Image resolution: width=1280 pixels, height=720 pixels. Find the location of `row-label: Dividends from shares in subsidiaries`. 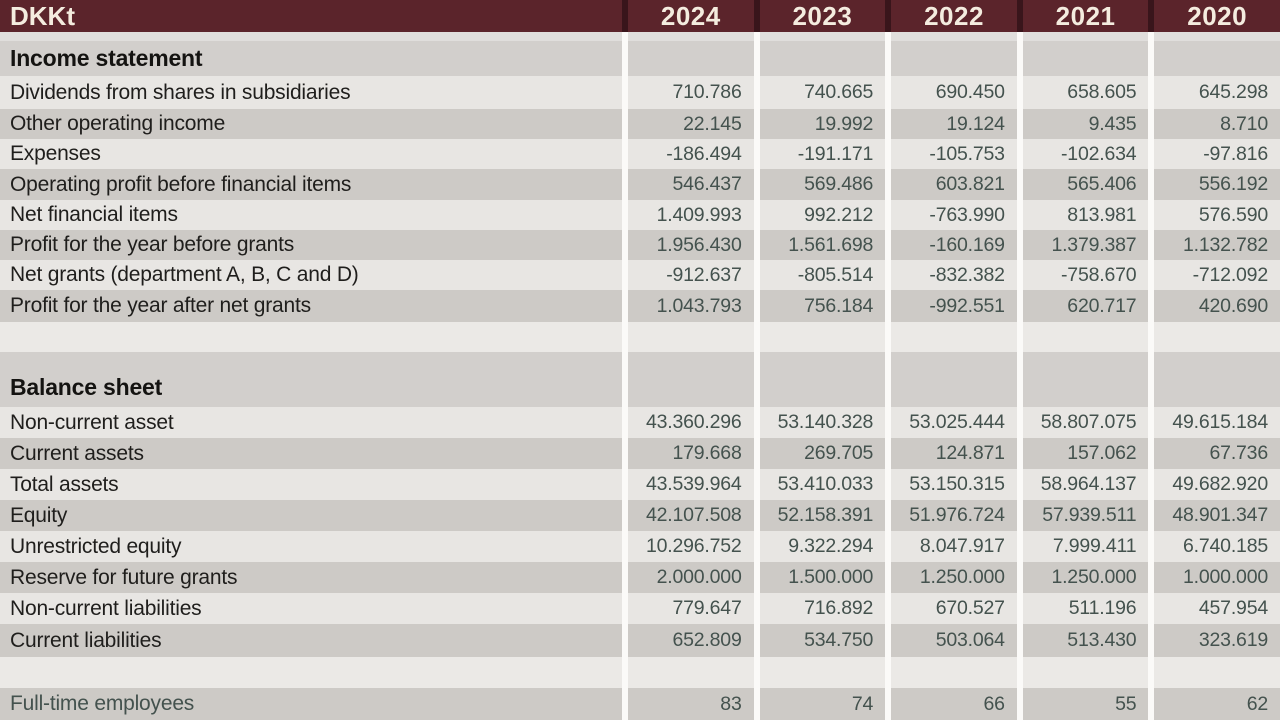

row-label: Dividends from shares in subsidiaries is located at coordinates (311, 92).